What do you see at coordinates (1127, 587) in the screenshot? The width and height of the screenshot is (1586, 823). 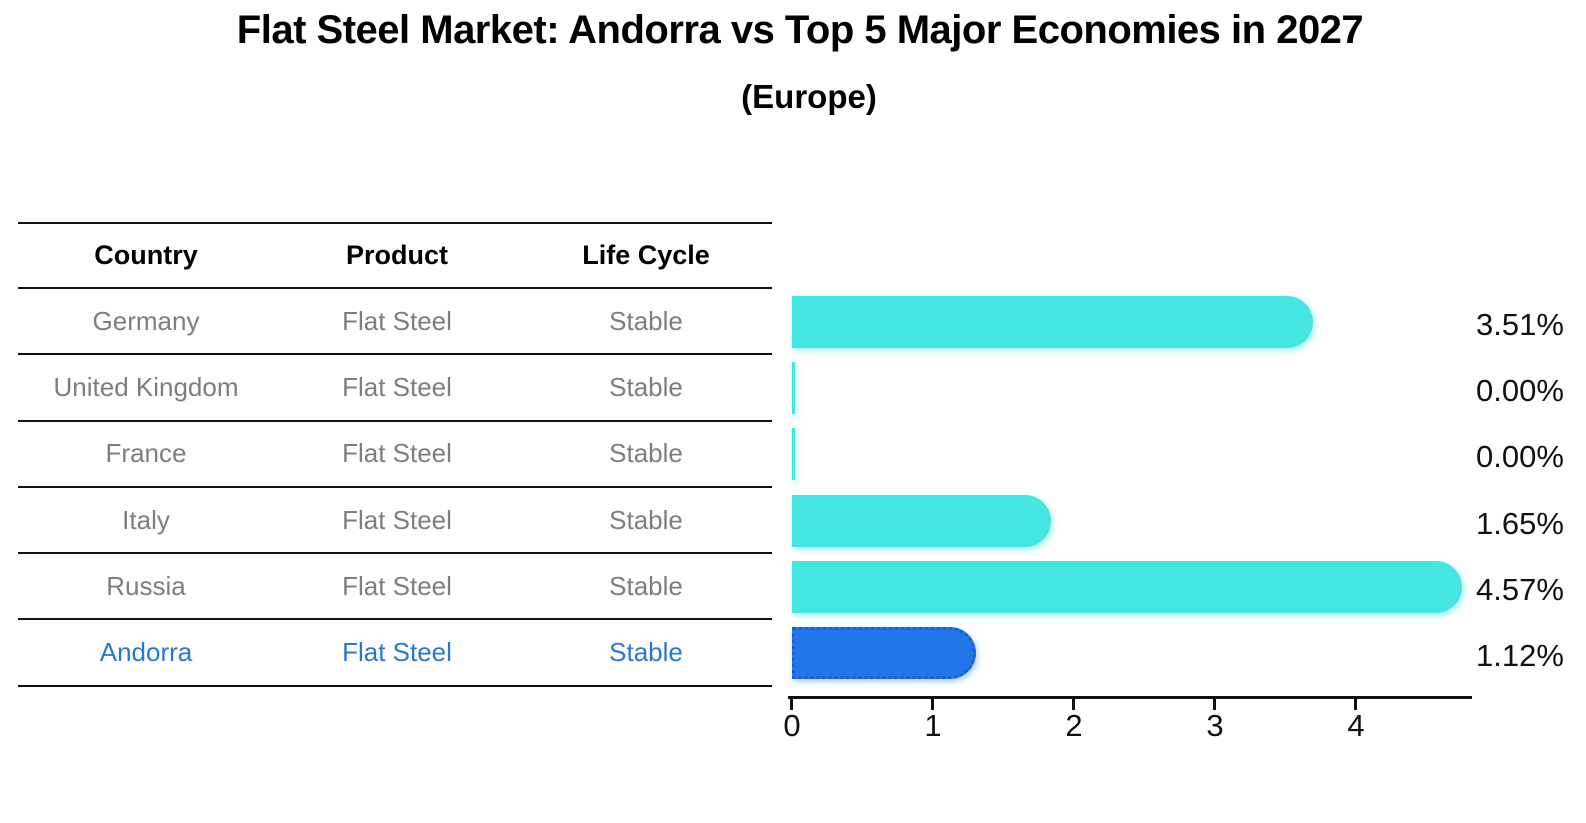 I see `bar-russia` at bounding box center [1127, 587].